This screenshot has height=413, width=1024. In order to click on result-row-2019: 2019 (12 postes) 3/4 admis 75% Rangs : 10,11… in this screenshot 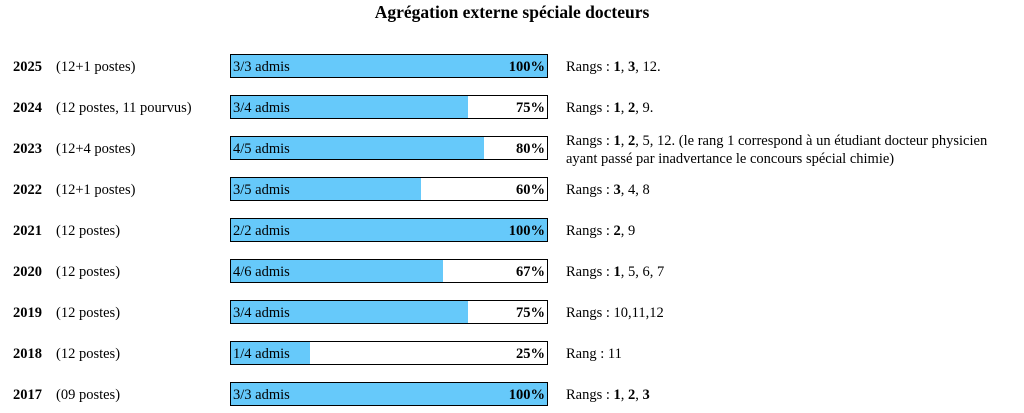, I will do `click(512, 313)`.